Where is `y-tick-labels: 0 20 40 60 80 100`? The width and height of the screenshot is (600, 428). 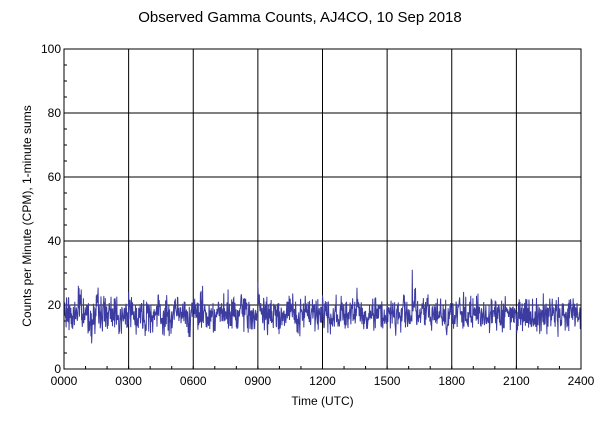 y-tick-labels: 0 20 40 60 80 100 is located at coordinates (51, 209).